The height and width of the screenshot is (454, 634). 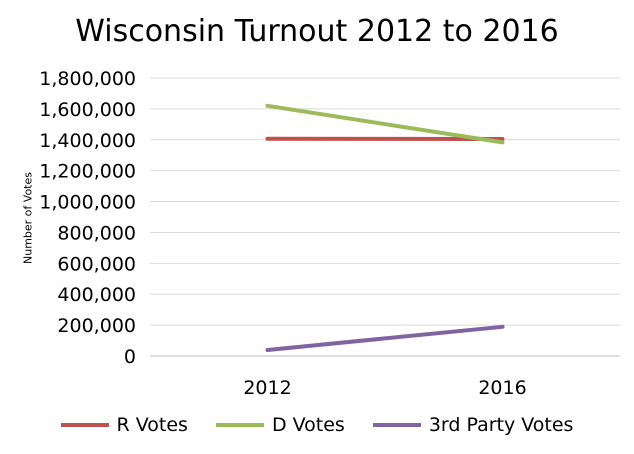 I want to click on y-tick-label: 0, so click(x=130, y=357).